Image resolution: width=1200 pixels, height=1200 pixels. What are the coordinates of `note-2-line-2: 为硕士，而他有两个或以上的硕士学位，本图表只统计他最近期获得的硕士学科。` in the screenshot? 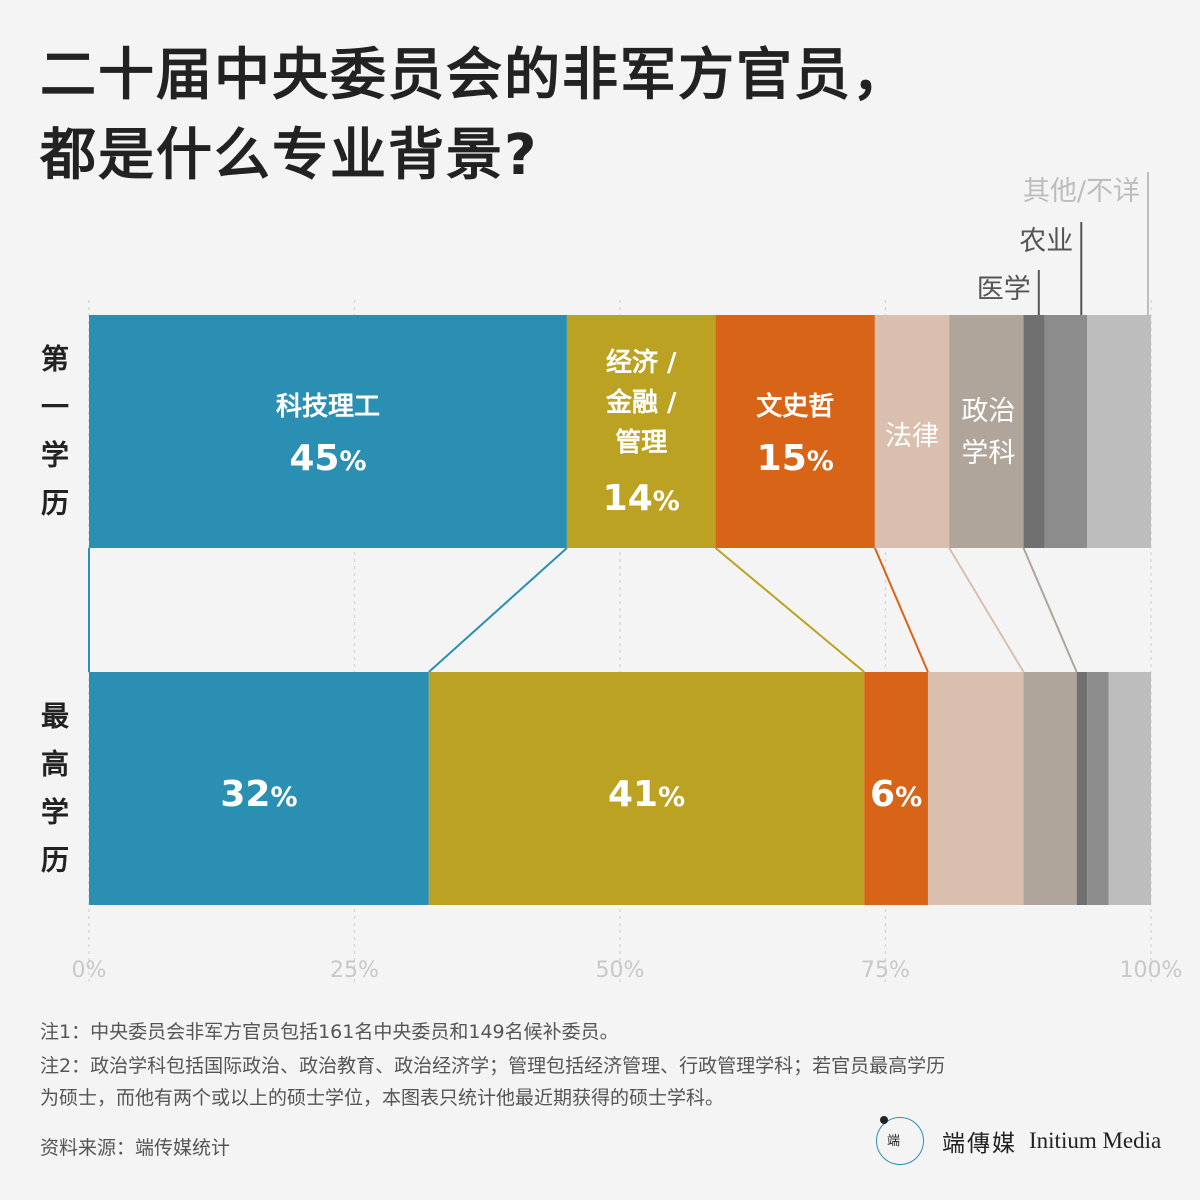 It's located at (382, 1098).